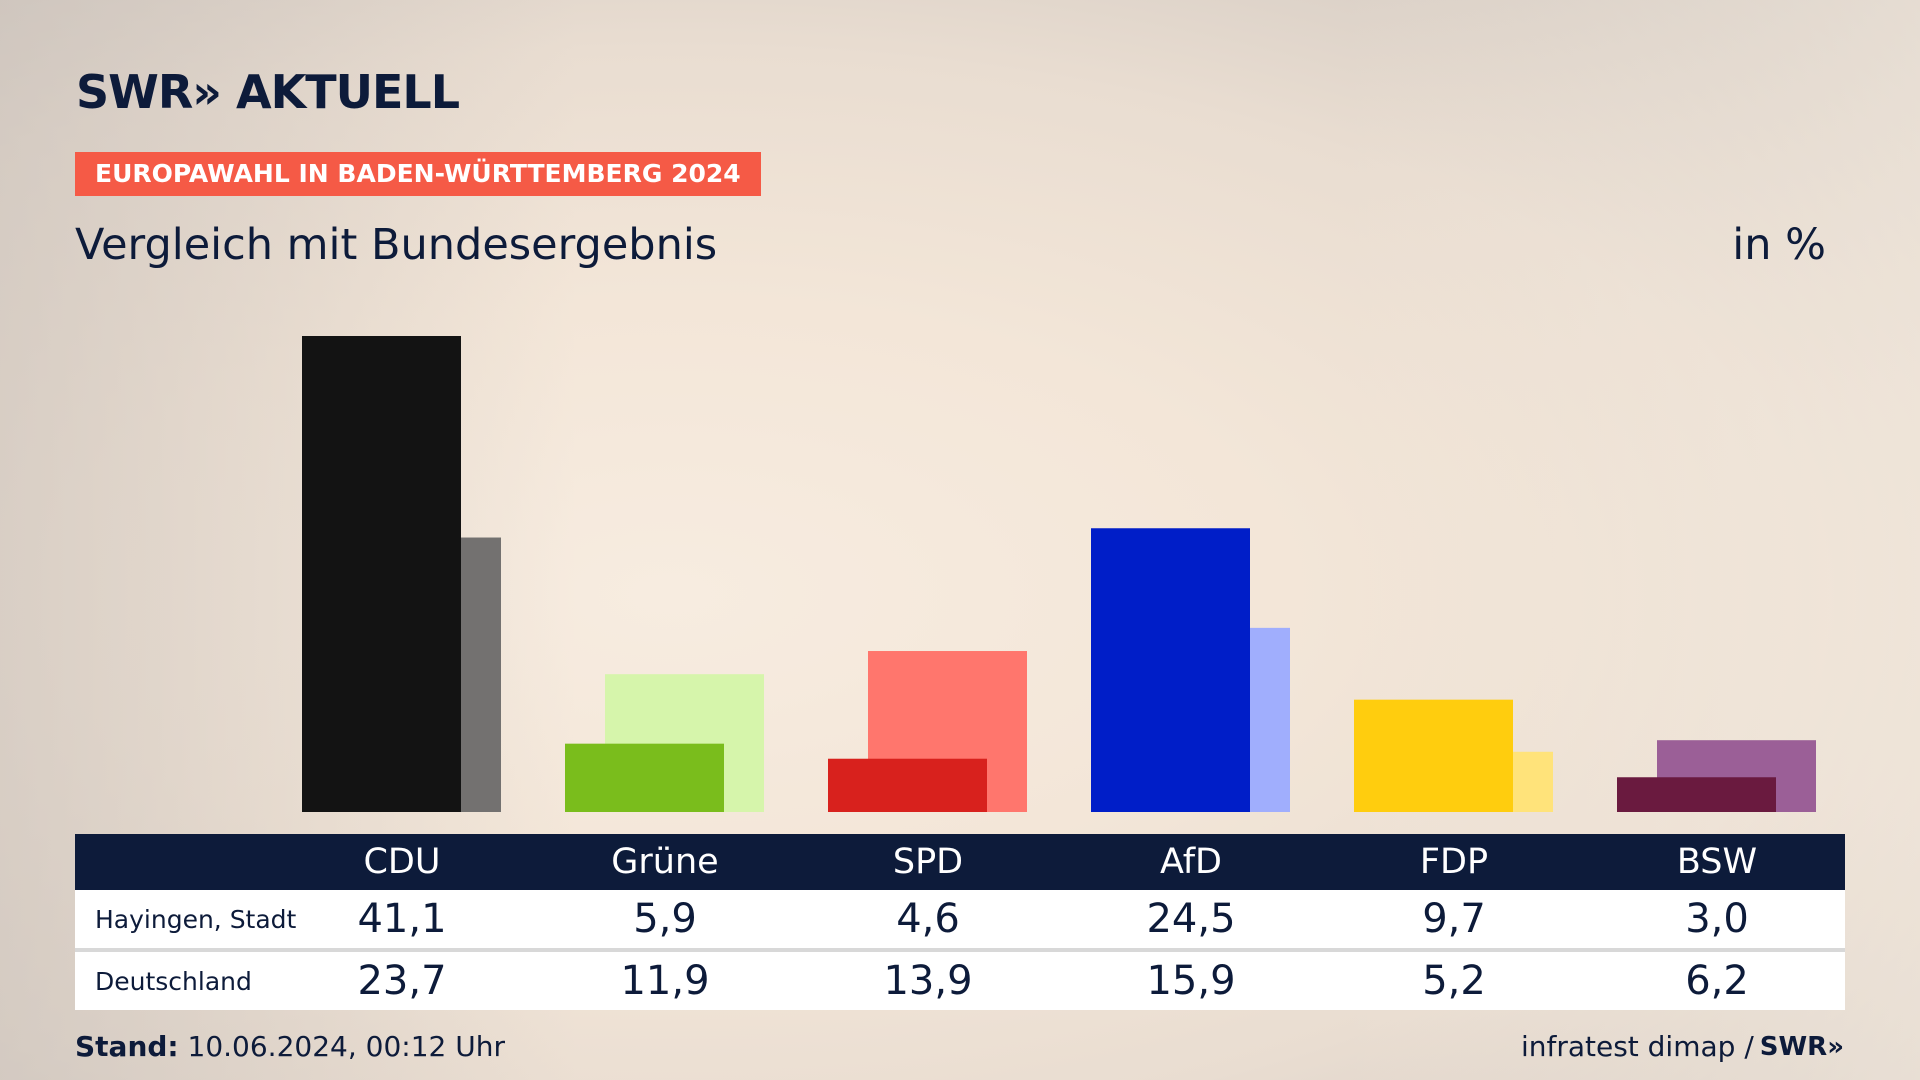  What do you see at coordinates (1454, 862) in the screenshot?
I see `column-header-fdp: FDP` at bounding box center [1454, 862].